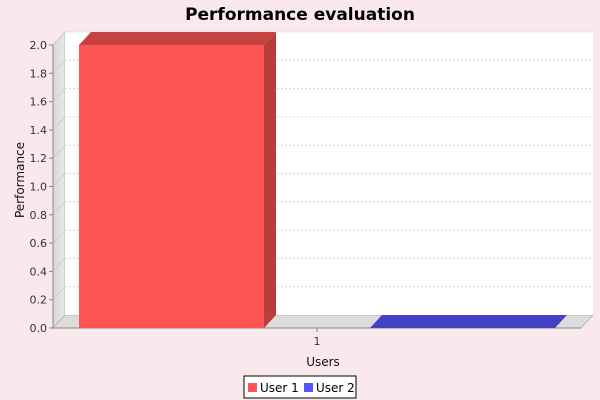 This screenshot has height=400, width=600. What do you see at coordinates (270, 180) in the screenshot?
I see `bar-side` at bounding box center [270, 180].